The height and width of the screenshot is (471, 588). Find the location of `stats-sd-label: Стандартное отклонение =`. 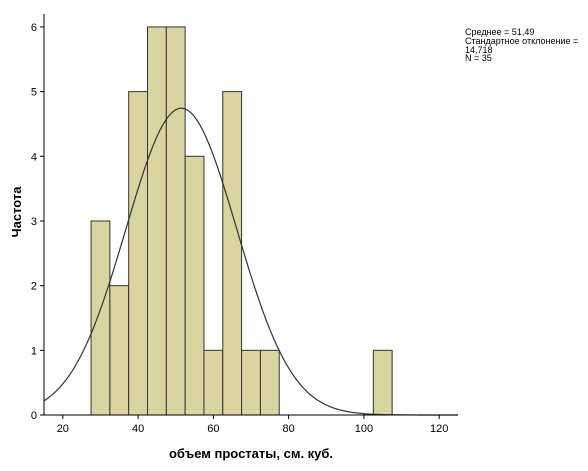

stats-sd-label: Стандартное отклонение = is located at coordinates (521, 41).